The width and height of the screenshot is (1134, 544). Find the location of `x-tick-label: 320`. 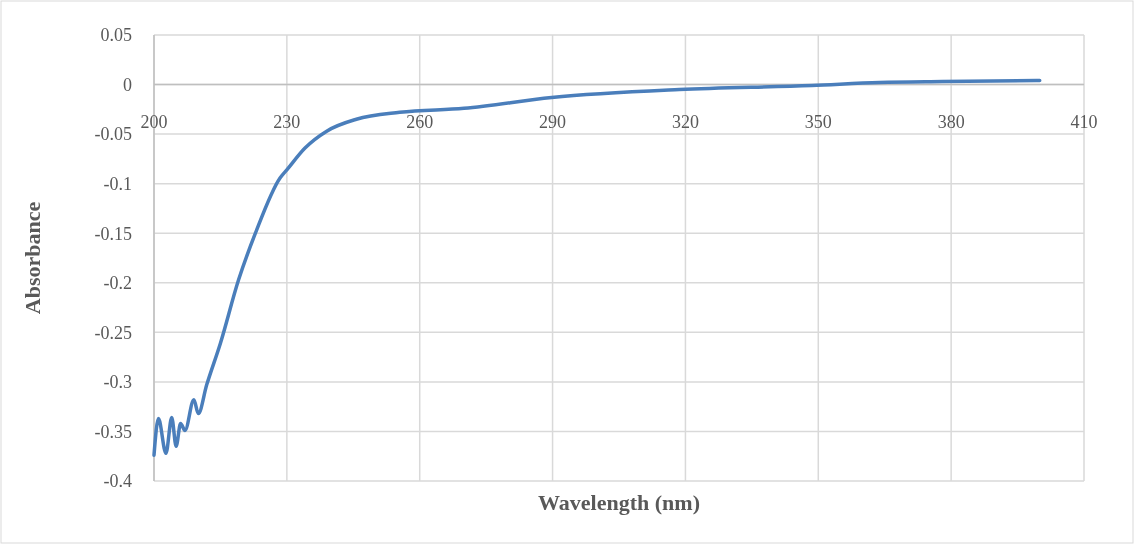

x-tick-label: 320 is located at coordinates (685, 121).